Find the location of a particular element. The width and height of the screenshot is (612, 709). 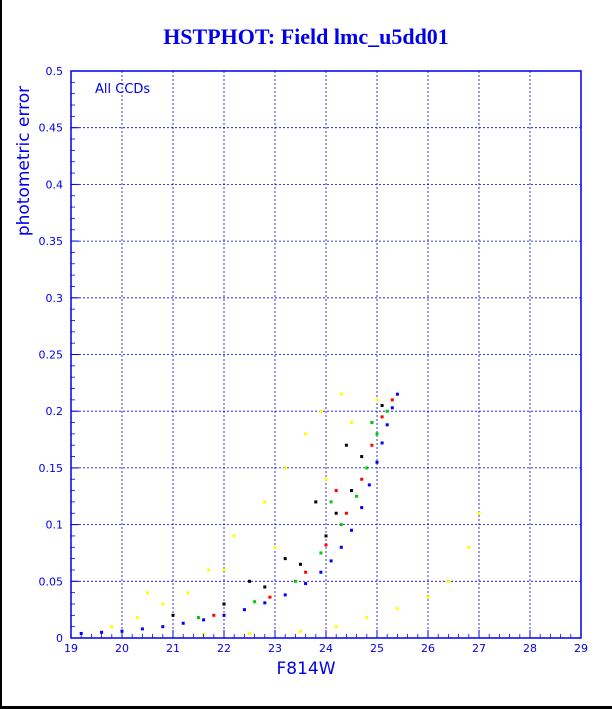

y-tick-label: 0.4 is located at coordinates (55, 184).